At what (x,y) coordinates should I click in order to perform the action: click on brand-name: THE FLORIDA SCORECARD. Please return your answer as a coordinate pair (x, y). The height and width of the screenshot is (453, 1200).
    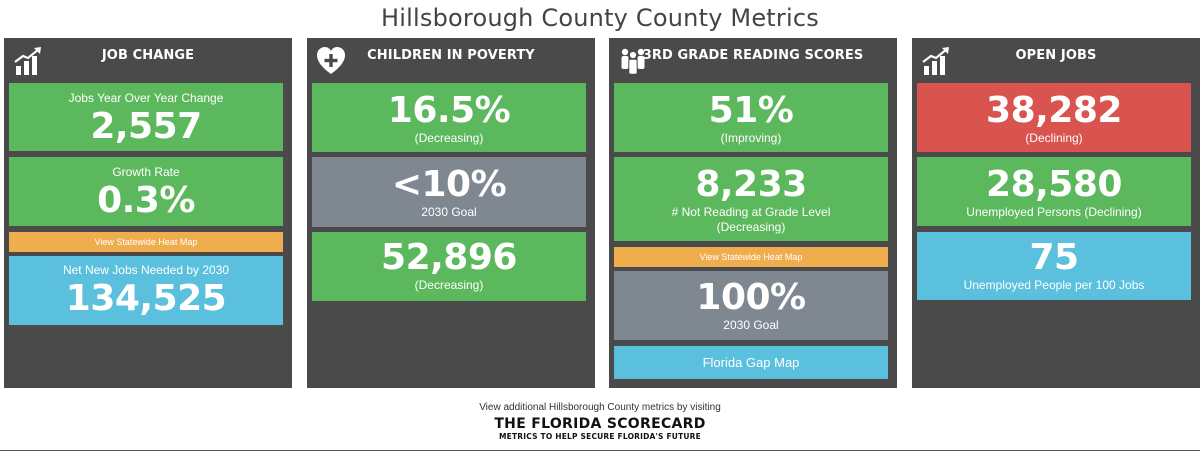
    Looking at the image, I should click on (600, 424).